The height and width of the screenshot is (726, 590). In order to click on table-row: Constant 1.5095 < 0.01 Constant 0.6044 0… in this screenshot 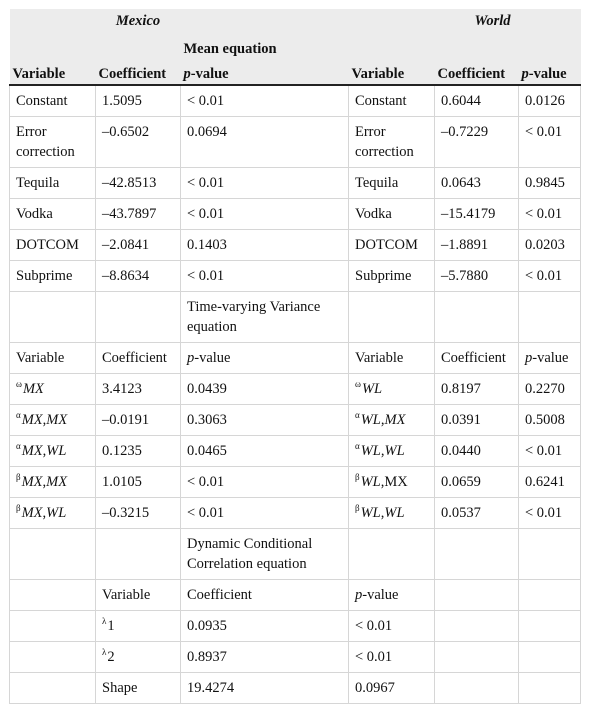, I will do `click(295, 100)`.